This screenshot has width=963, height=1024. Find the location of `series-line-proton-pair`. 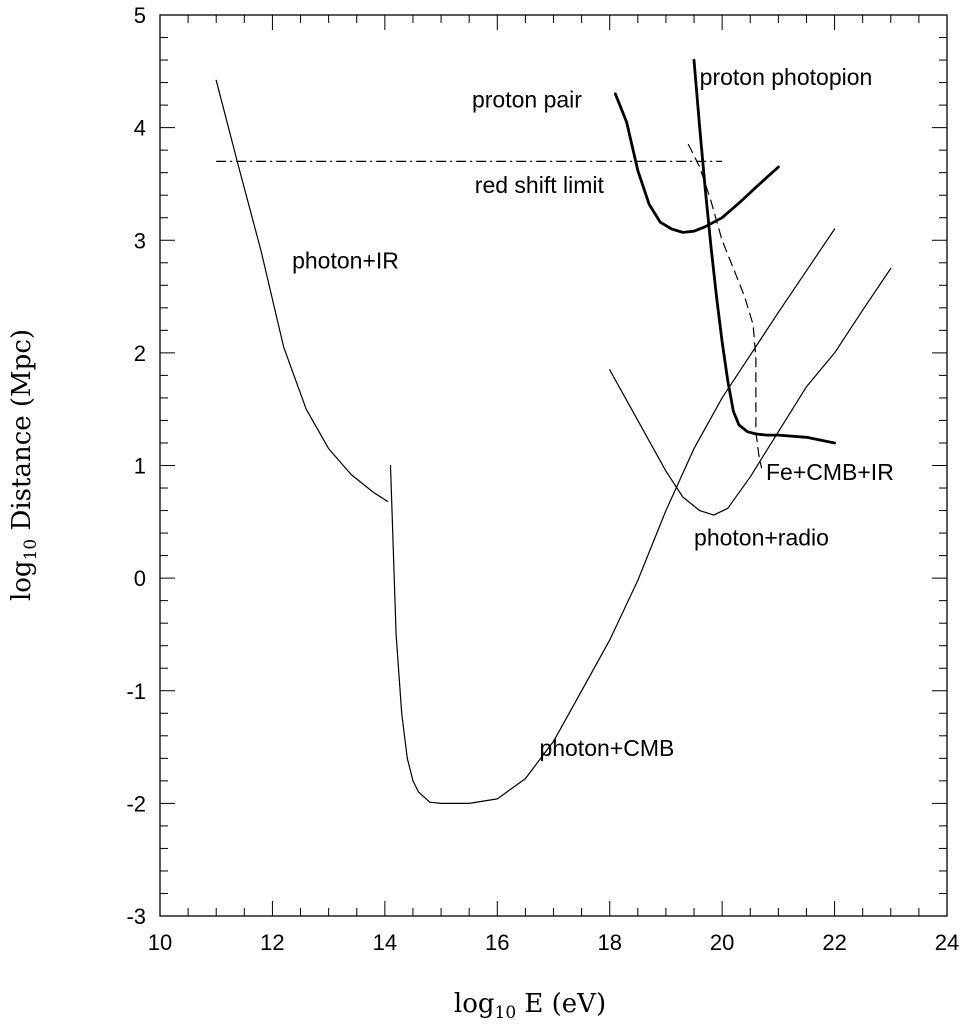

series-line-proton-pair is located at coordinates (696, 163).